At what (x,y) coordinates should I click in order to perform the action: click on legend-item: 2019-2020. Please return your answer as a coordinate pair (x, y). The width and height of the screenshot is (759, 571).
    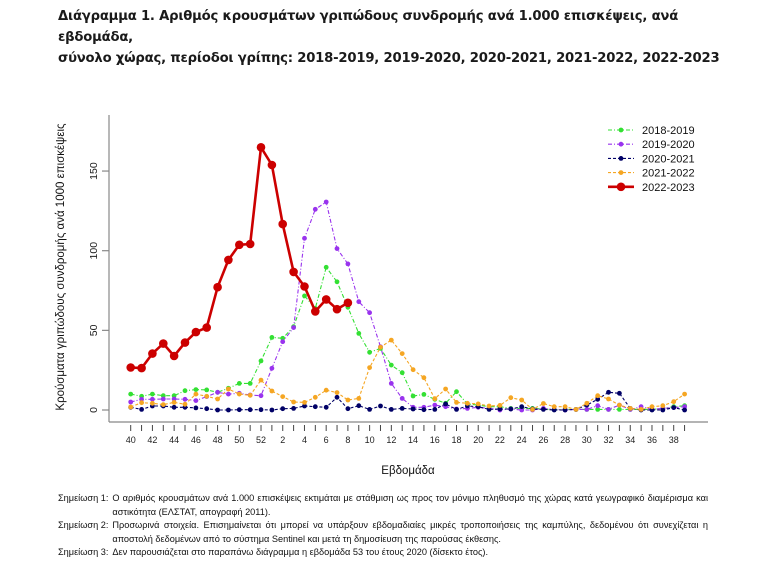
    Looking at the image, I should click on (651, 145).